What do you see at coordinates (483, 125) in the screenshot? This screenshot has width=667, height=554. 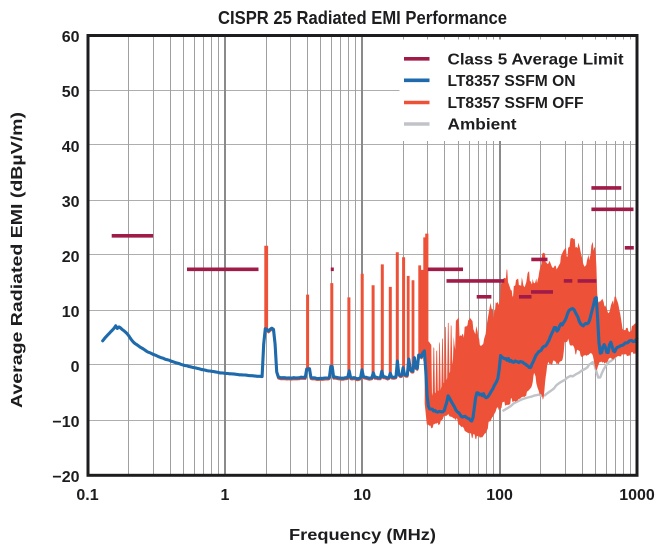 I see `svg-text: Ambient` at bounding box center [483, 125].